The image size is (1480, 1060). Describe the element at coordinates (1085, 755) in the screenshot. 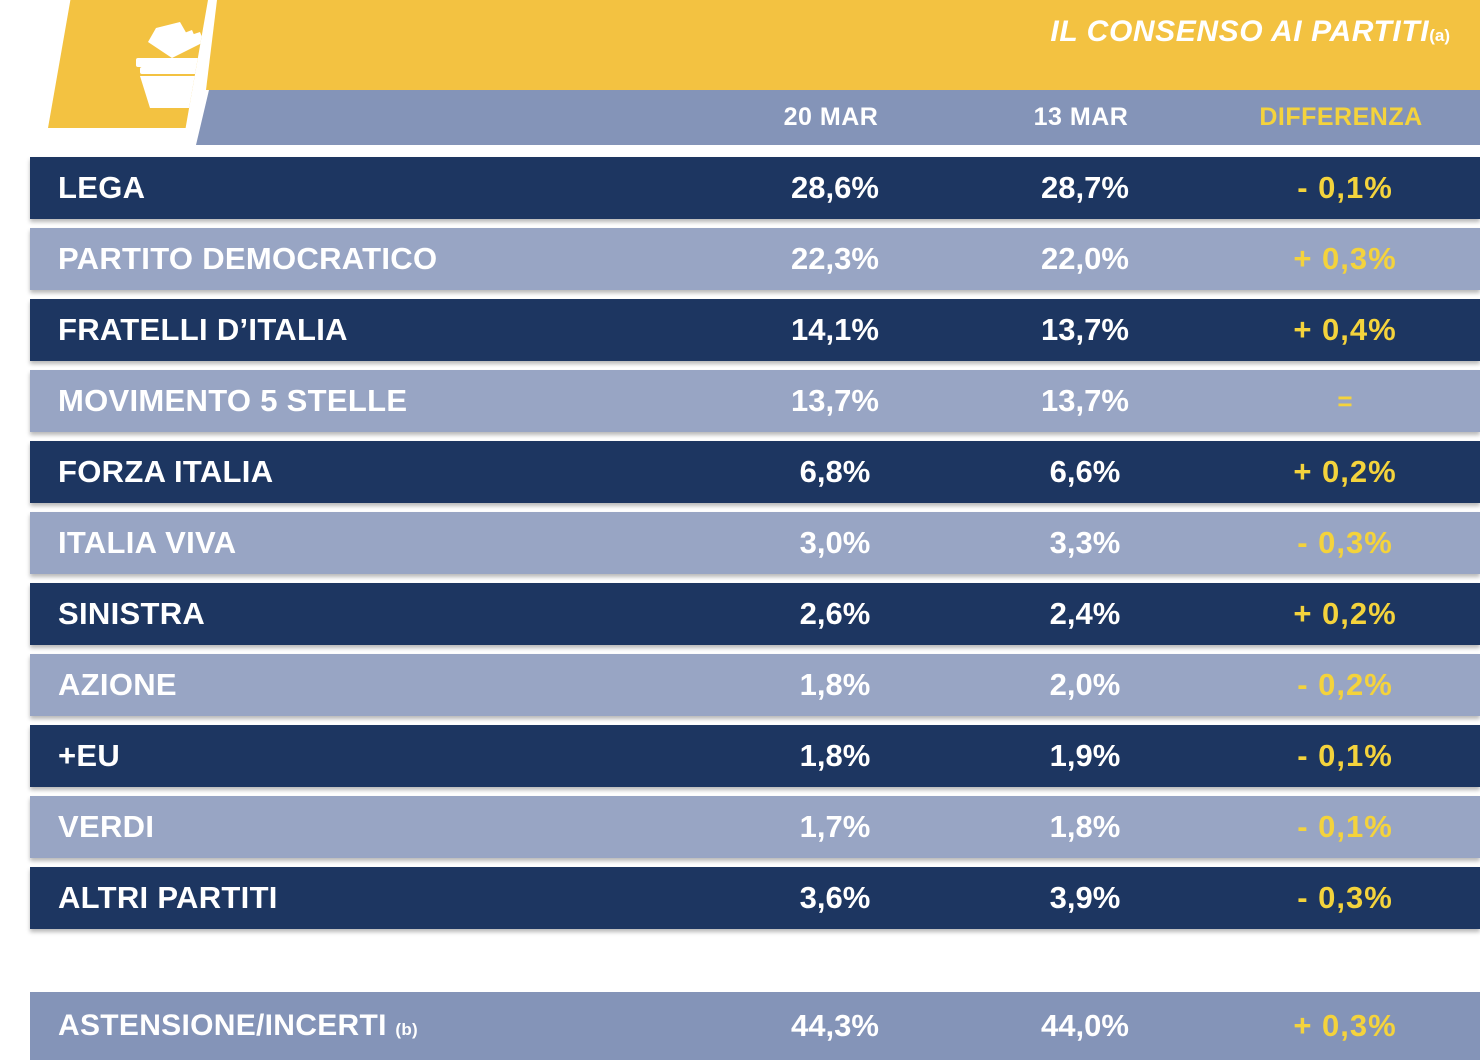

I see `value-13-mar: 1,9%` at that location.